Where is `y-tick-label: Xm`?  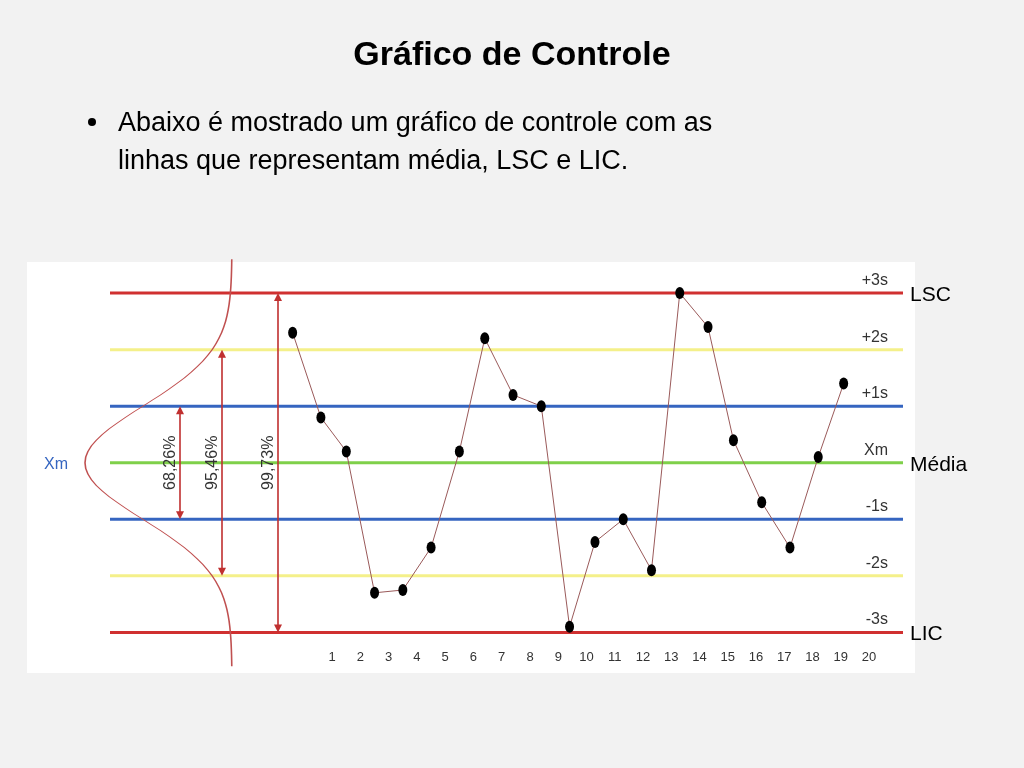
y-tick-label: Xm is located at coordinates (876, 449).